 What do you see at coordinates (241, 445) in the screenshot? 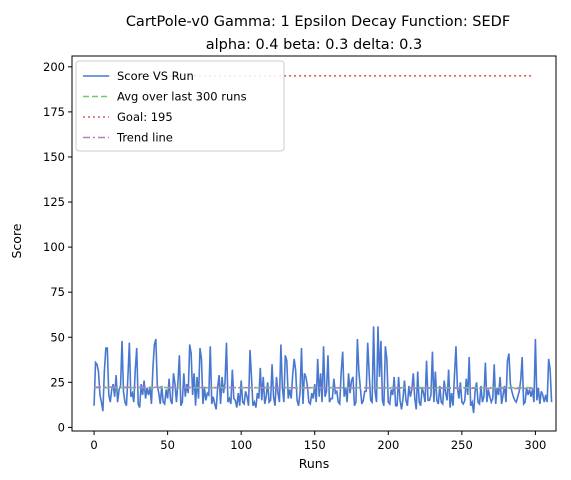
I see `x-tick-label: 100` at bounding box center [241, 445].